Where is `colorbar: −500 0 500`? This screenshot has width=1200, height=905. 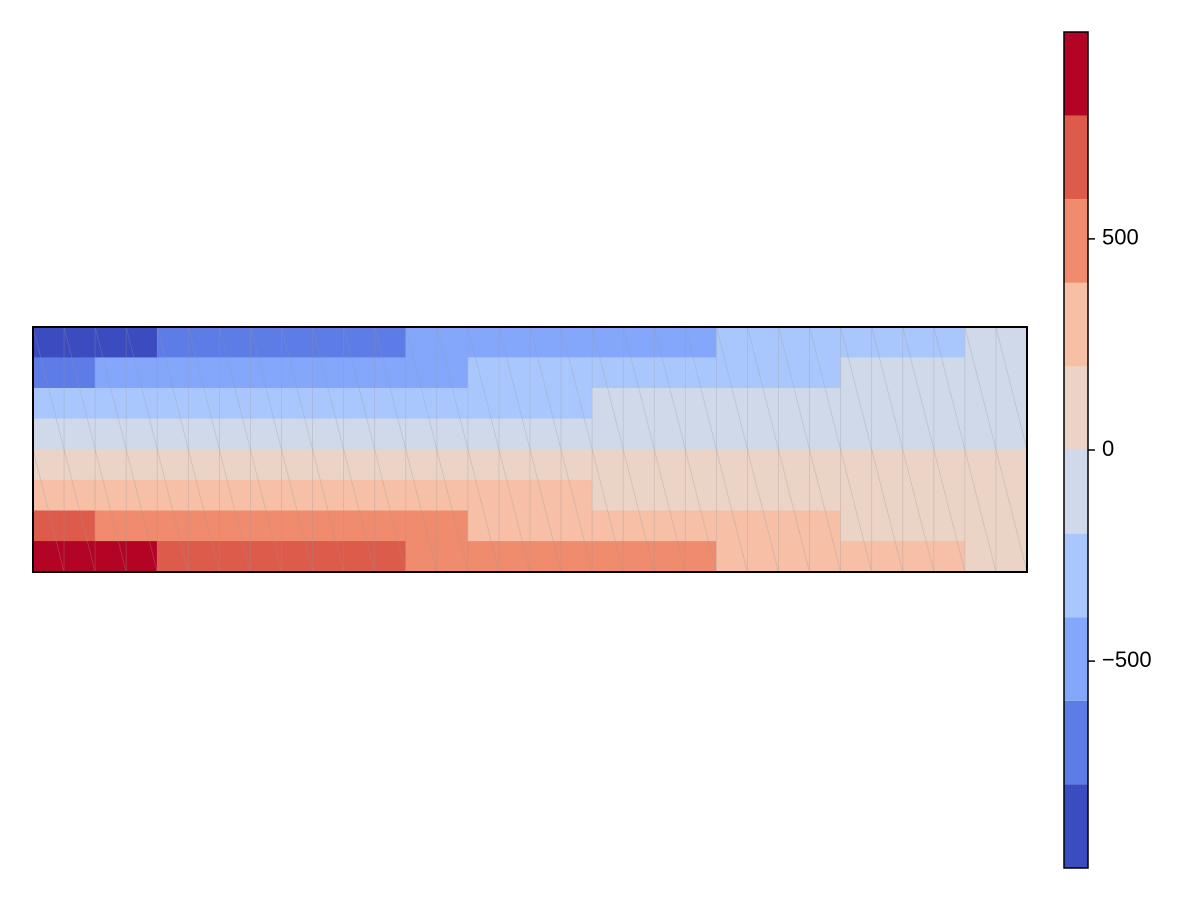 colorbar: −500 0 500 is located at coordinates (1108, 450).